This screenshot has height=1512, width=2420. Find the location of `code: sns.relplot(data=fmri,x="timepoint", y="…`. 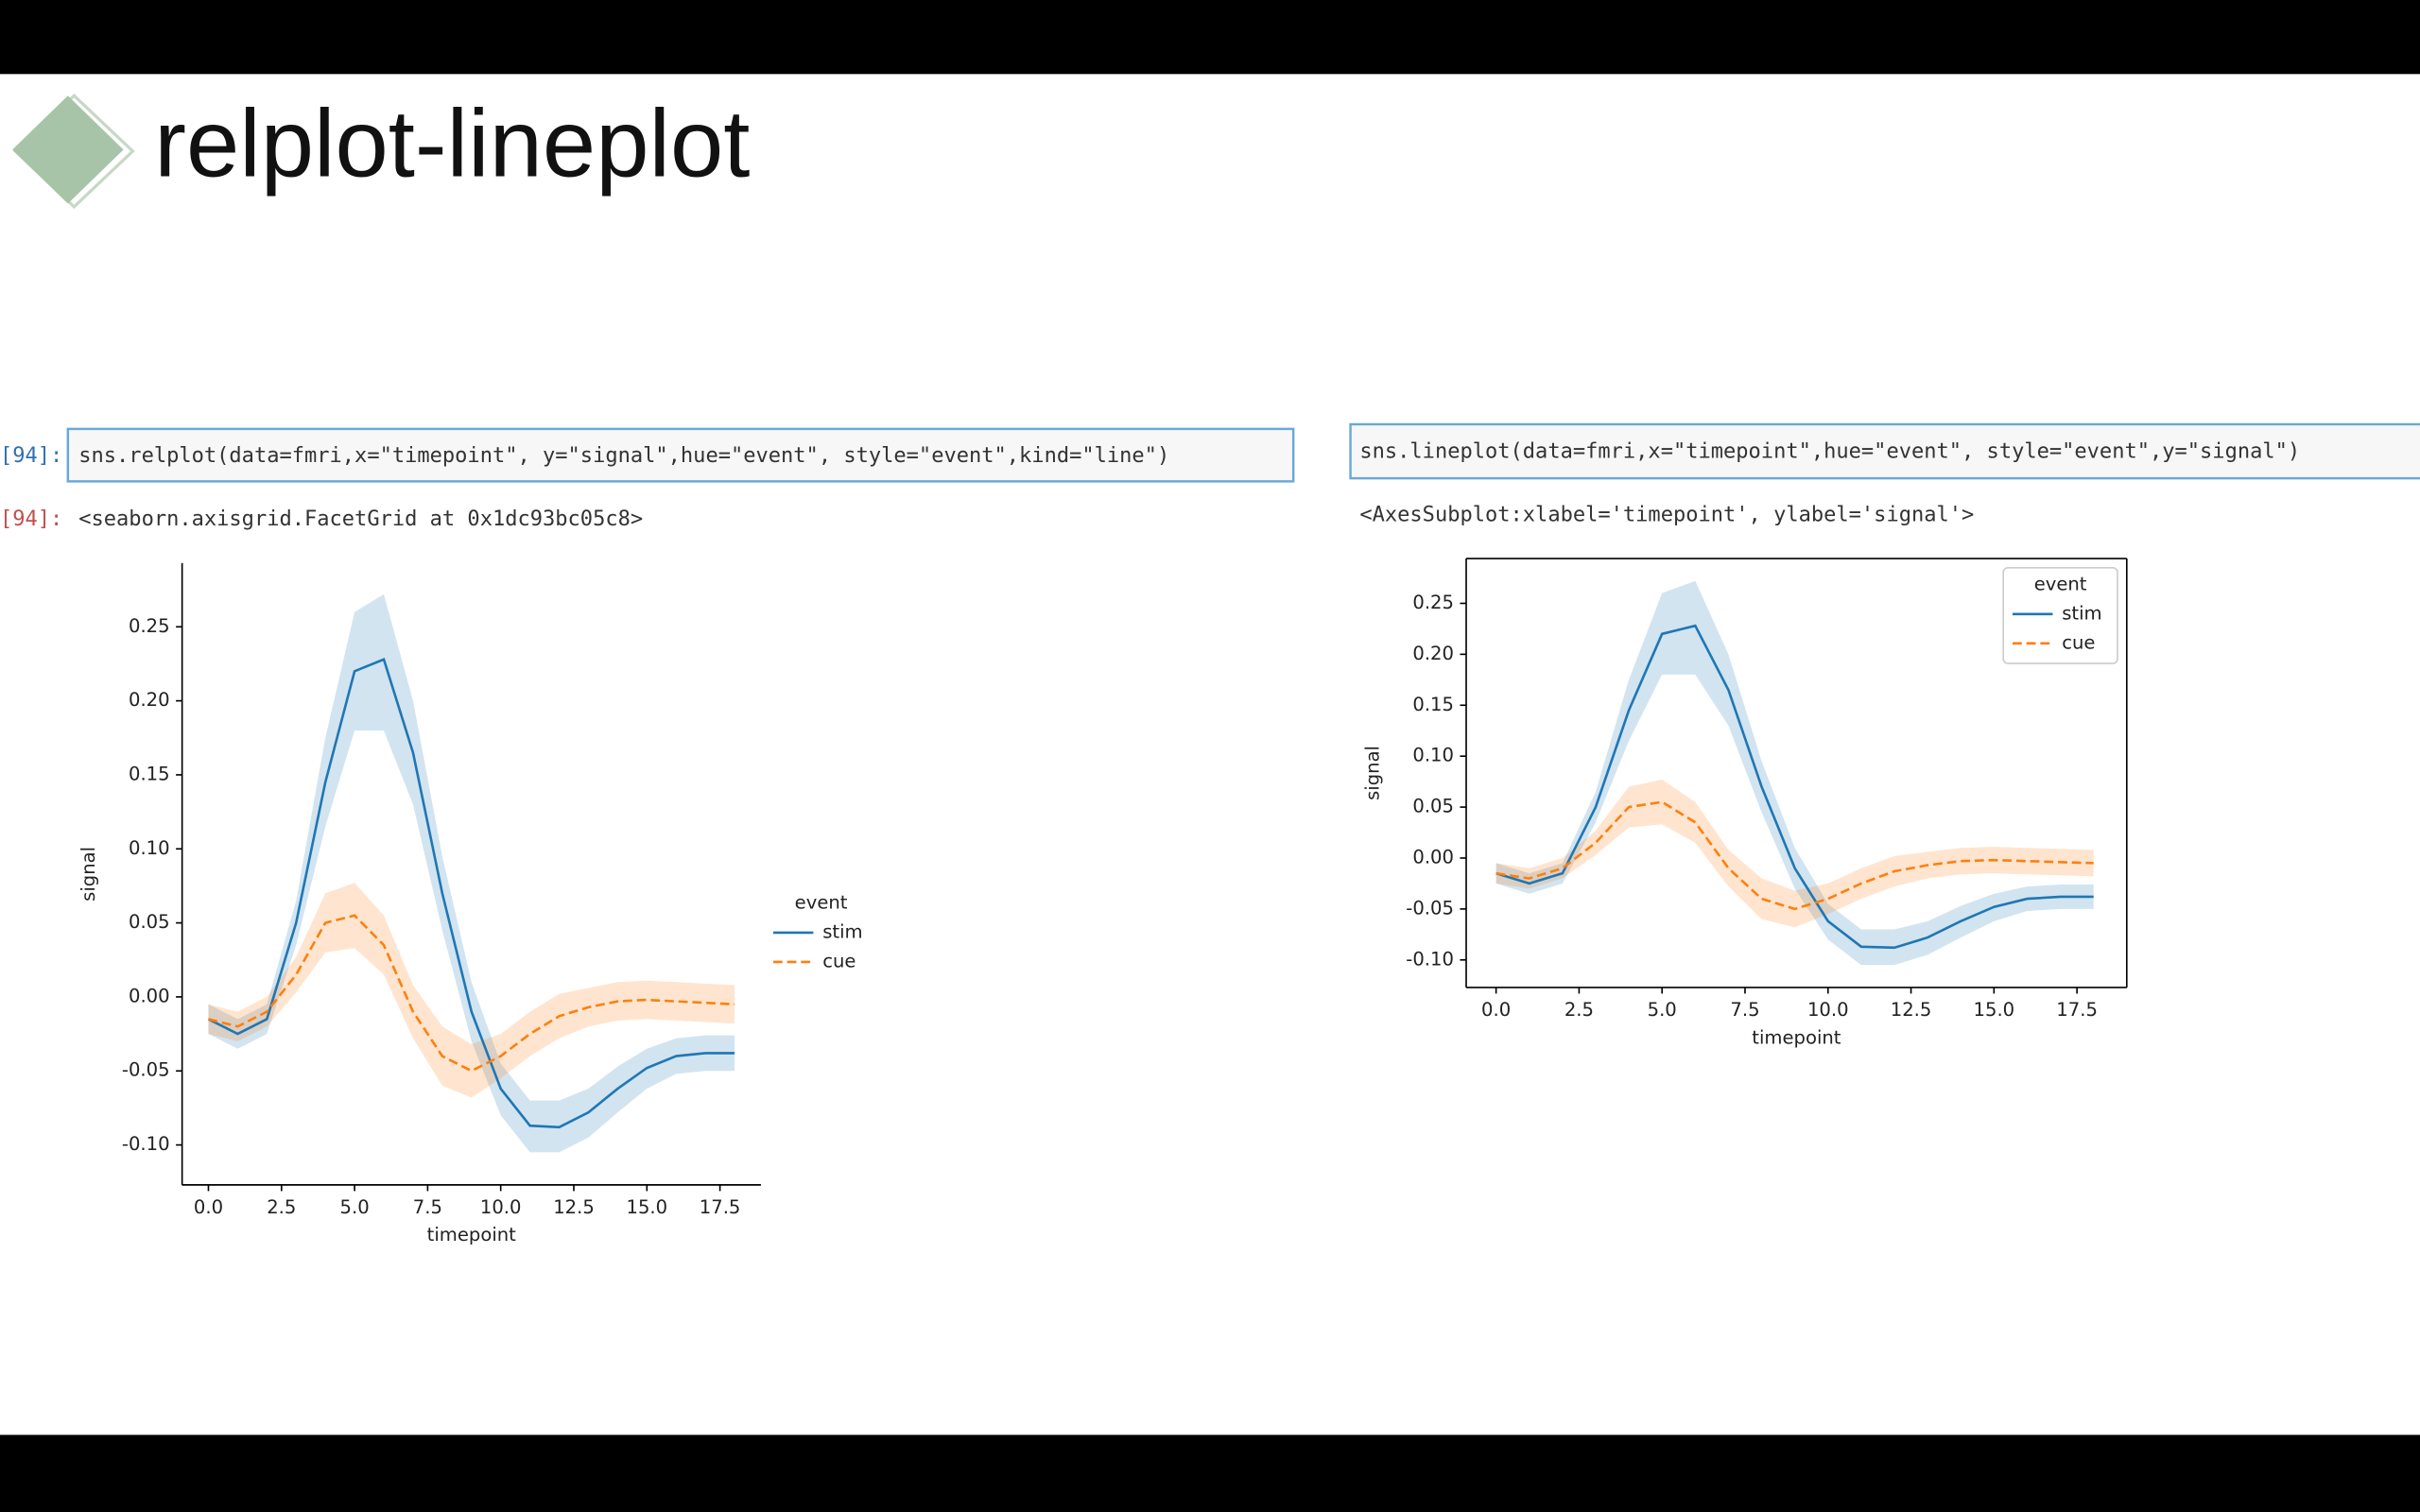

code: sns.relplot(data=fmri,x="timepoint", y="… is located at coordinates (623, 456).